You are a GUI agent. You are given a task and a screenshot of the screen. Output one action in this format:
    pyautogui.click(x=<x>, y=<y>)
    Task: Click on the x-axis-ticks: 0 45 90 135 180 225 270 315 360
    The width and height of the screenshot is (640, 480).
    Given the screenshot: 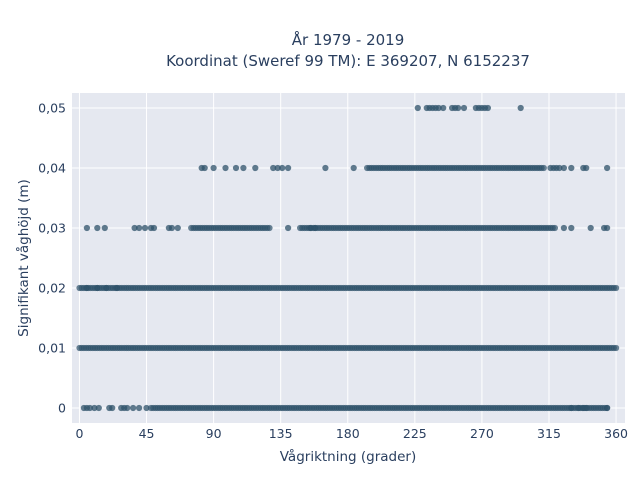 What is the action you would take?
    pyautogui.click(x=351, y=433)
    